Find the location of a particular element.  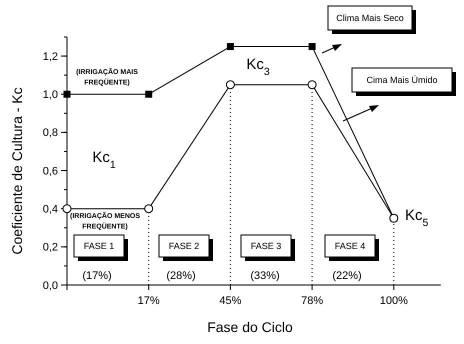

y-axis-title: Coeficiente de Cultura - Kc is located at coordinates (17, 171).